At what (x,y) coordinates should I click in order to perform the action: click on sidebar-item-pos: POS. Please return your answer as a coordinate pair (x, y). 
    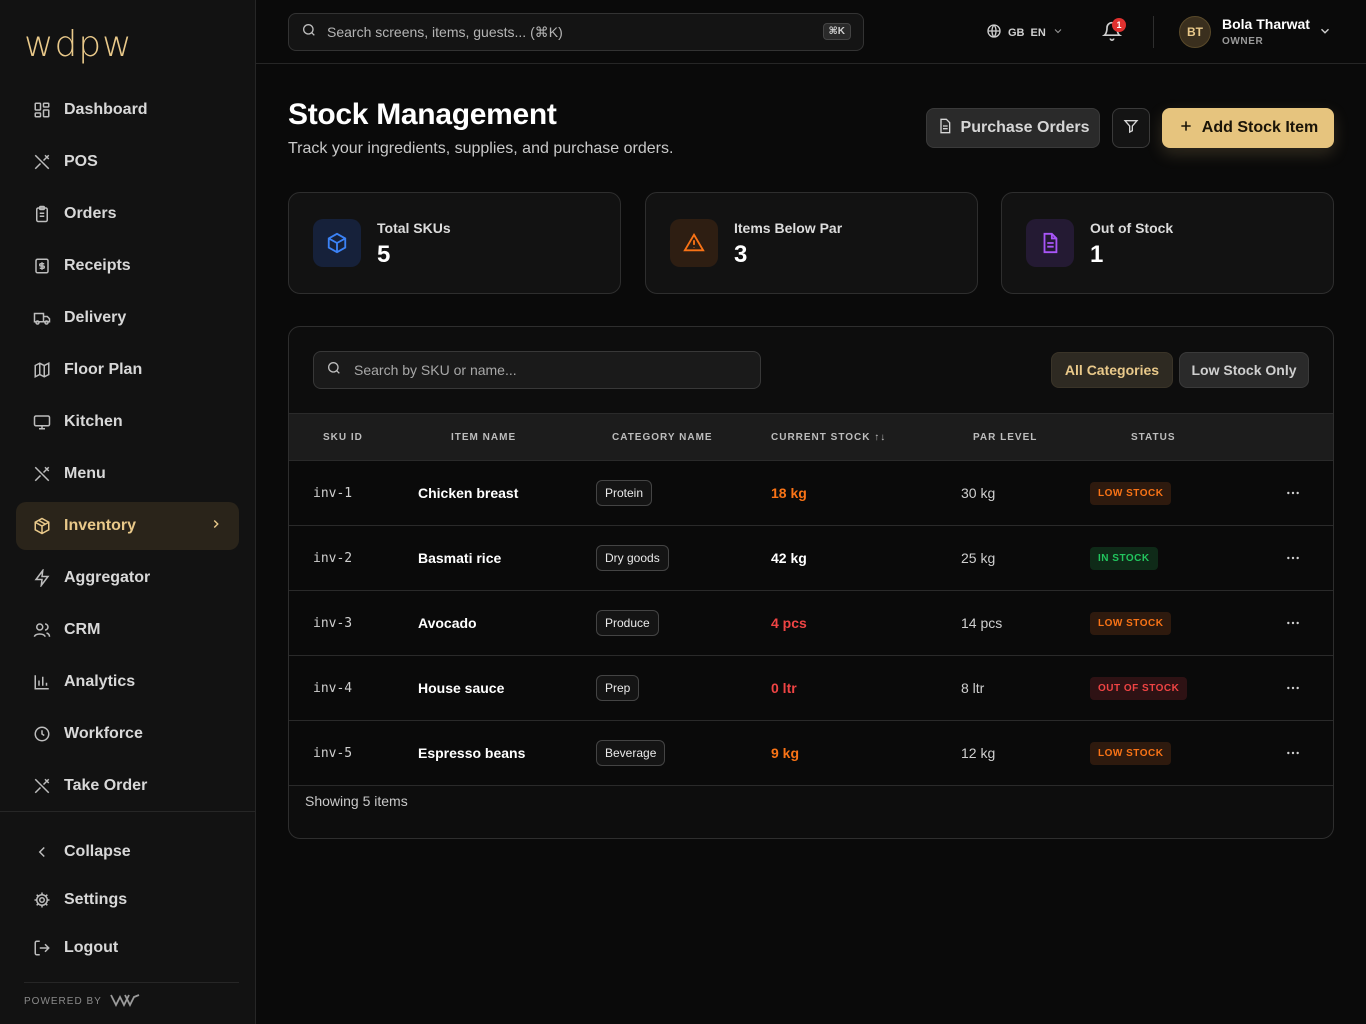
    Looking at the image, I should click on (127, 162).